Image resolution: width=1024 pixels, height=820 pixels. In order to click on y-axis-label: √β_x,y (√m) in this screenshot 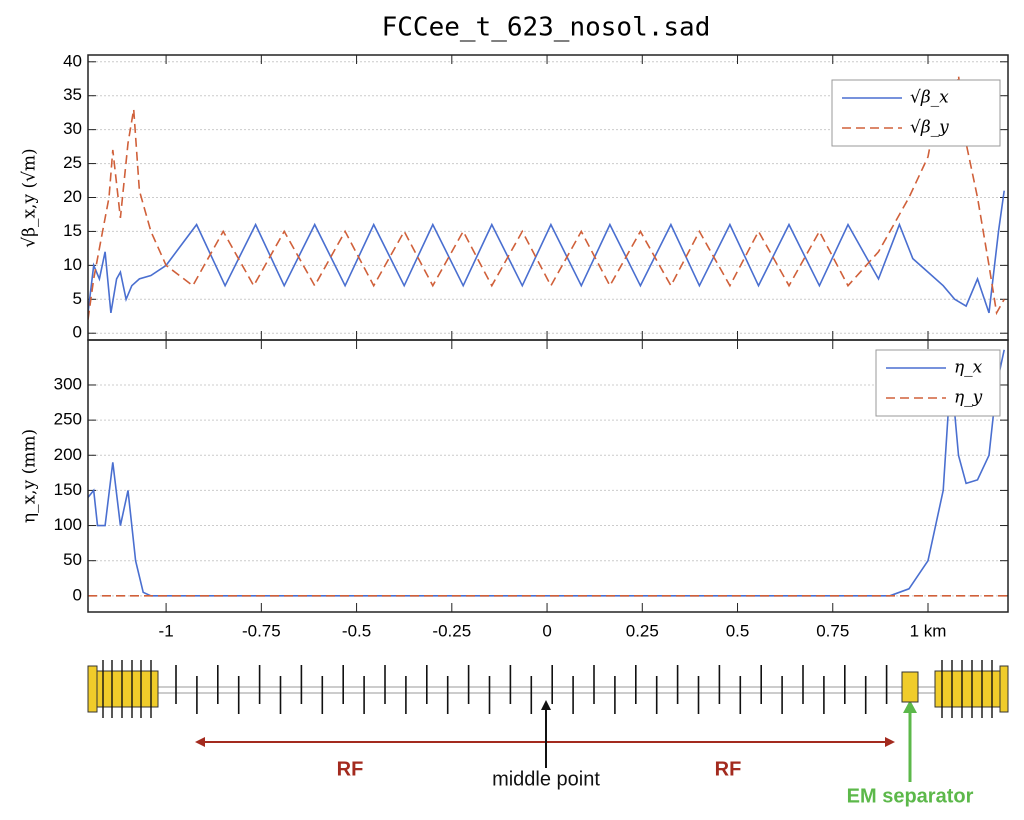, I will do `click(30, 197)`.